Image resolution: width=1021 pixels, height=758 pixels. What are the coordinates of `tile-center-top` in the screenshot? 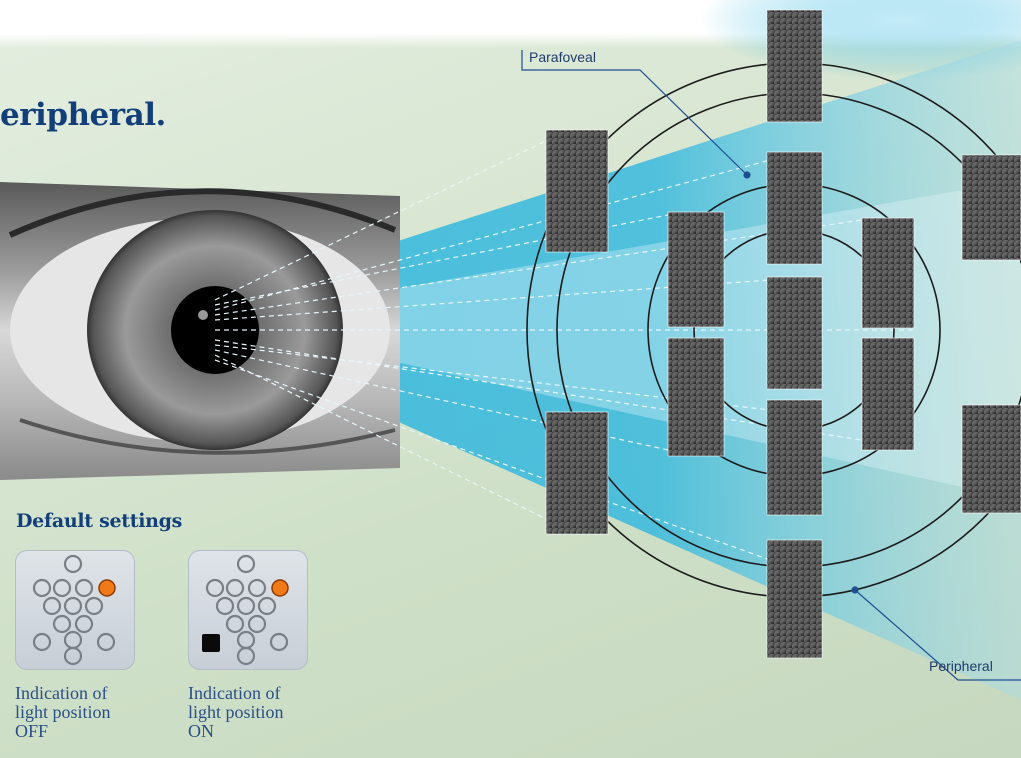 It's located at (794, 208).